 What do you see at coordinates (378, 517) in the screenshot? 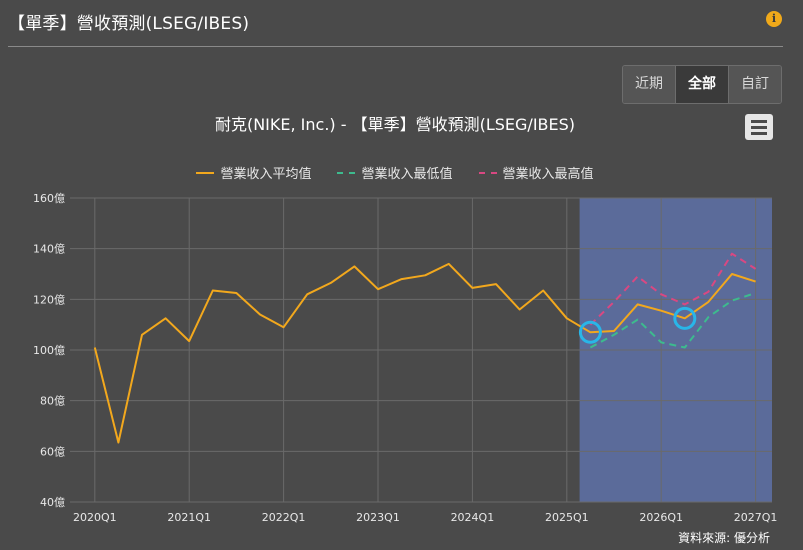
I see `x-tick-label: 2023Q1` at bounding box center [378, 517].